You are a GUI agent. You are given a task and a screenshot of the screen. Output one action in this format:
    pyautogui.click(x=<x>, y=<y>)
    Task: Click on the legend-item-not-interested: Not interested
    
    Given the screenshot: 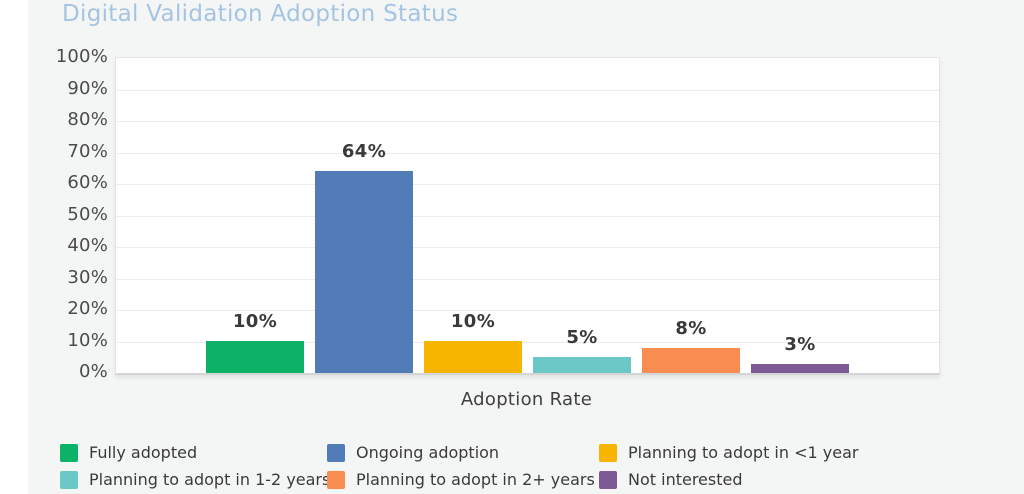 What is the action you would take?
    pyautogui.click(x=728, y=479)
    